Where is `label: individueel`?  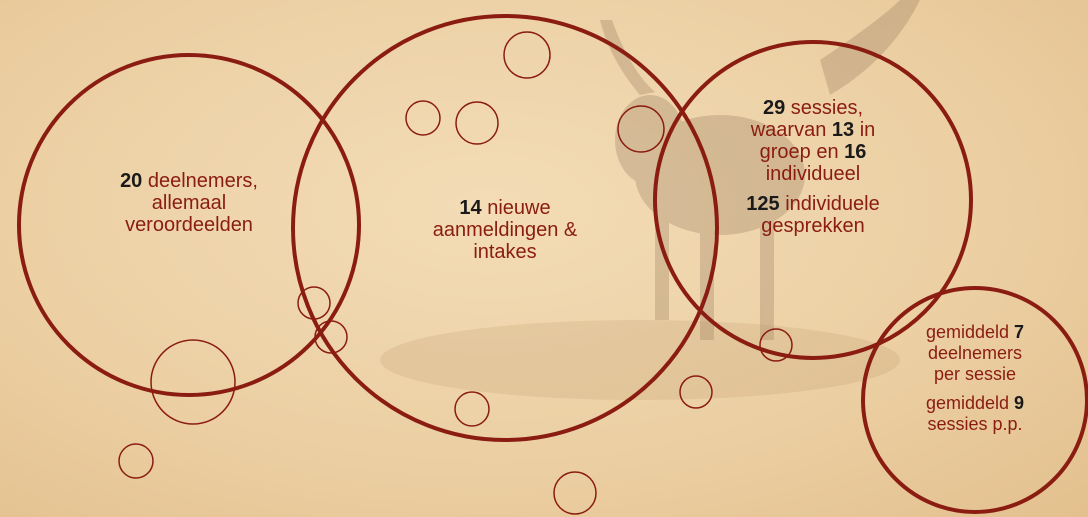 label: individueel is located at coordinates (813, 174).